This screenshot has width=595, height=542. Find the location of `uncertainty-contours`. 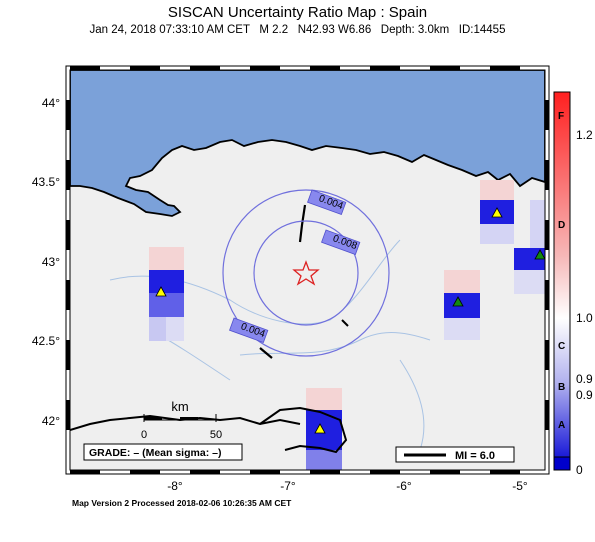

uncertainty-contours is located at coordinates (306, 273).